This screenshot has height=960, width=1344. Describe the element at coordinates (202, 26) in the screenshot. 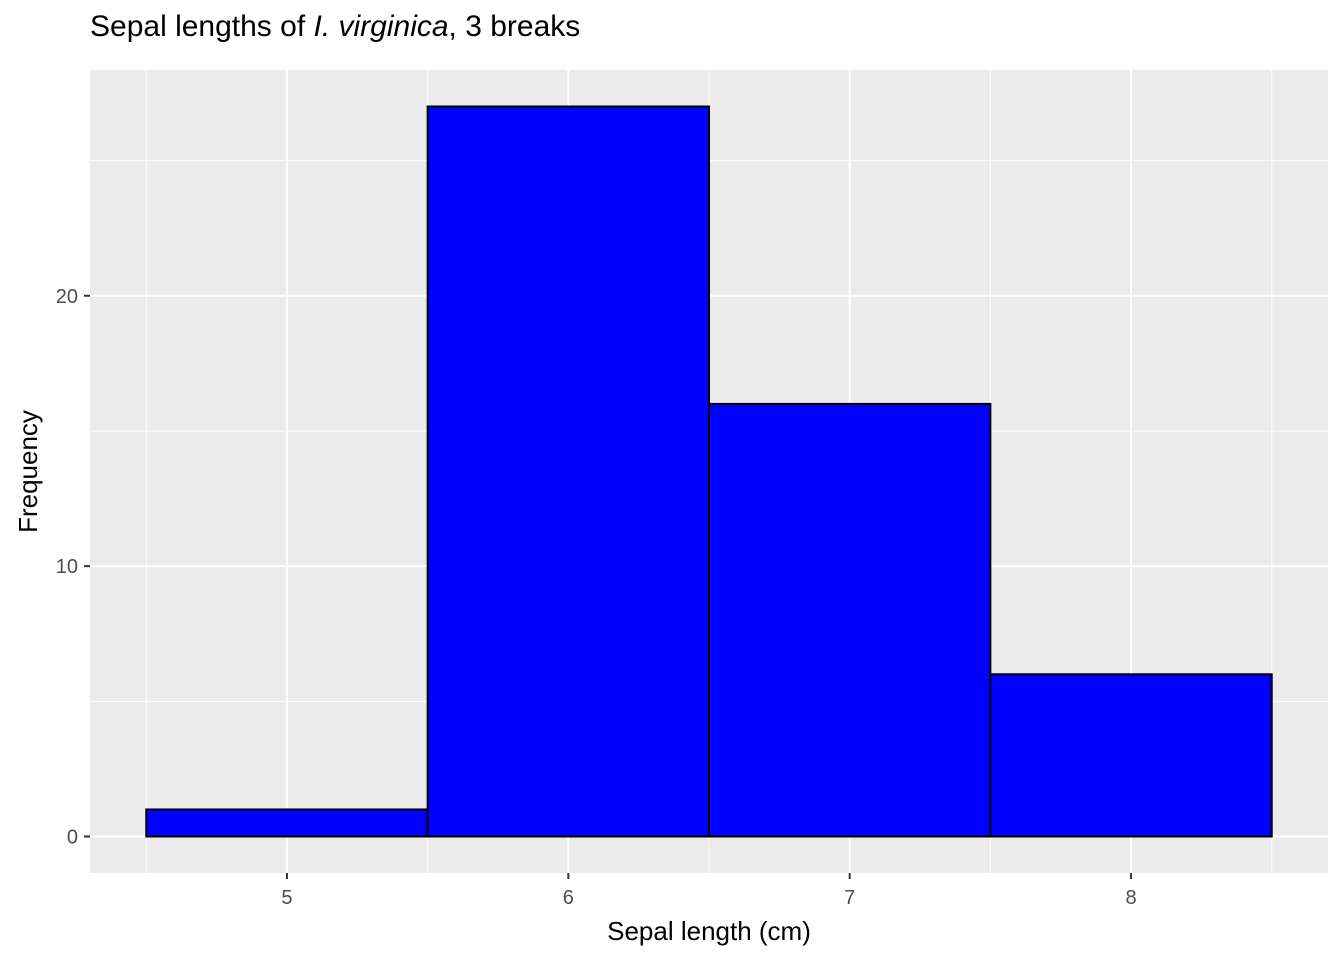

I see `chart-title-prefix: Sepal lengths of` at that location.